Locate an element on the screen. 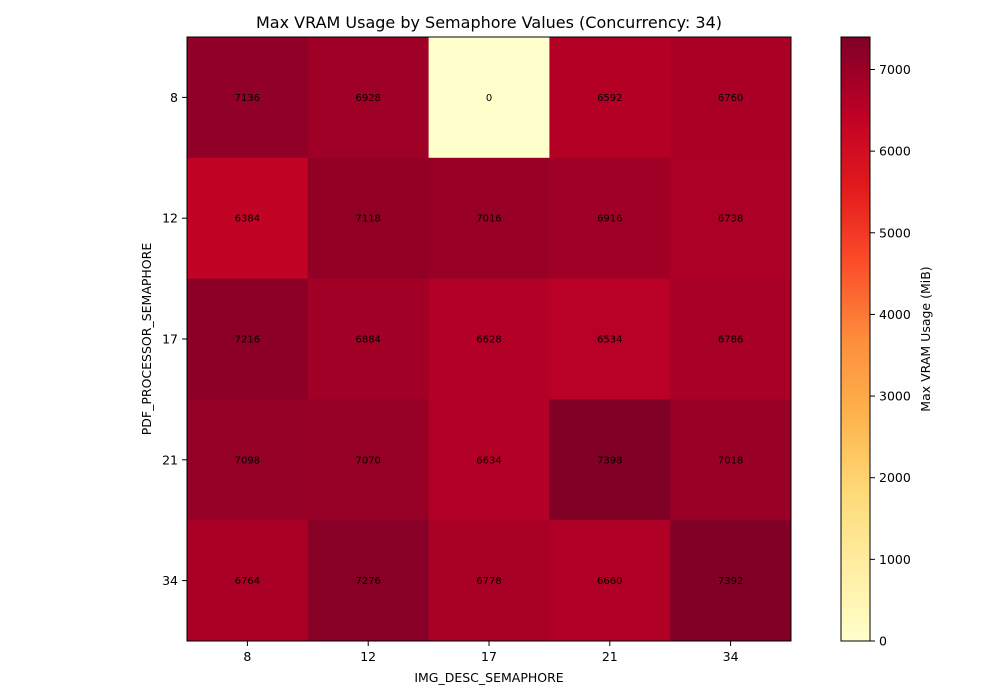 The width and height of the screenshot is (1000, 700). heatmap-cell-r1-c2 is located at coordinates (489, 218).